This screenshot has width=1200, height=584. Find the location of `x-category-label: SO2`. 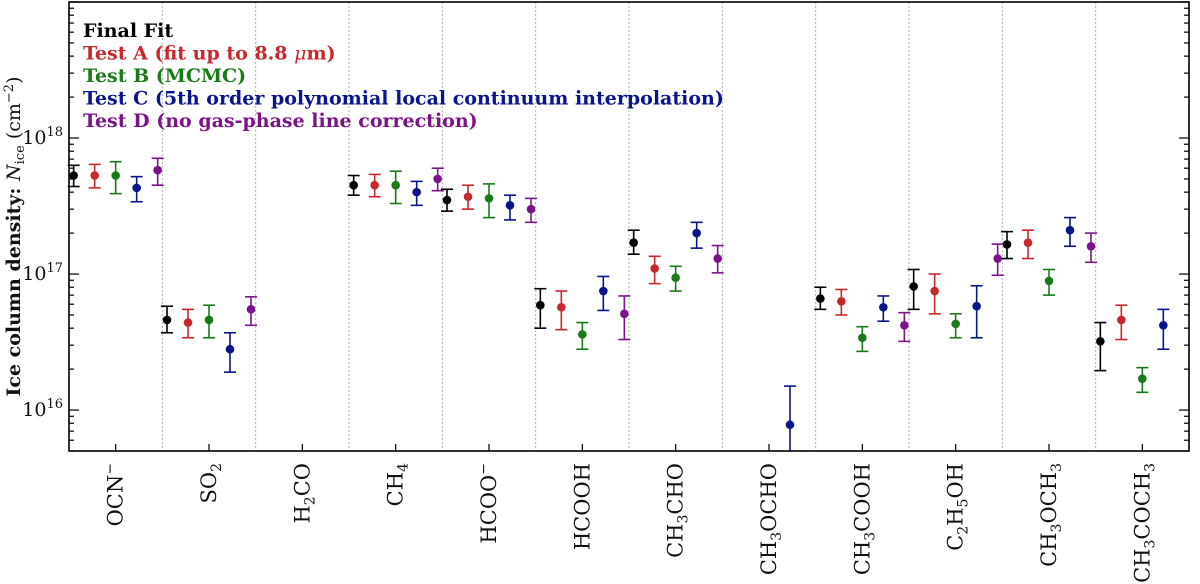

x-category-label: SO2 is located at coordinates (211, 483).